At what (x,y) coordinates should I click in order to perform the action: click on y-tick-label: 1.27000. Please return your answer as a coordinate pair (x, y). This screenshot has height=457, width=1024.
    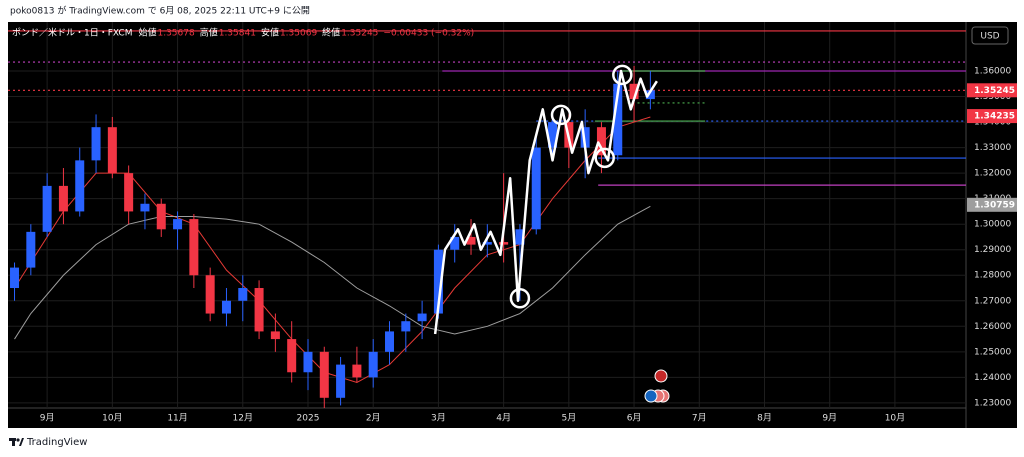
    Looking at the image, I should click on (992, 301).